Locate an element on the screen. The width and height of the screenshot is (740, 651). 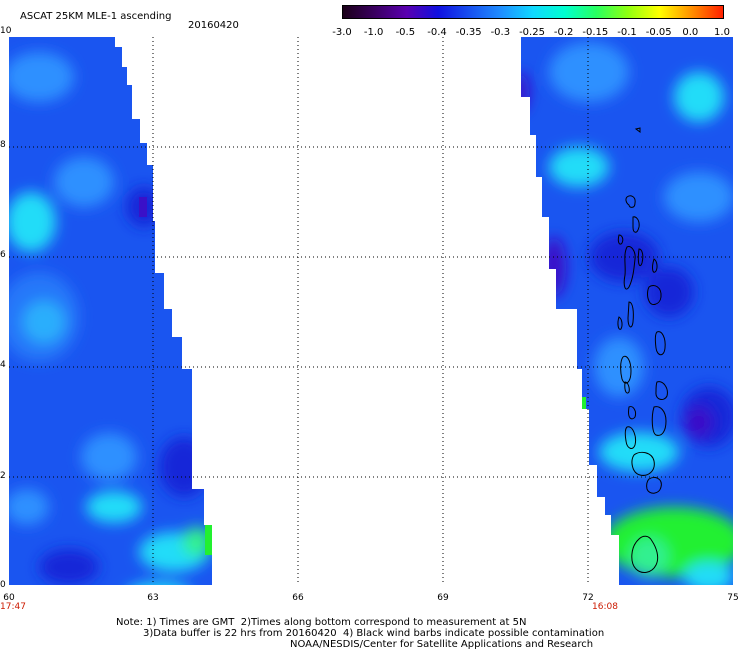
colorbar-label: -0.1 is located at coordinates (627, 32).